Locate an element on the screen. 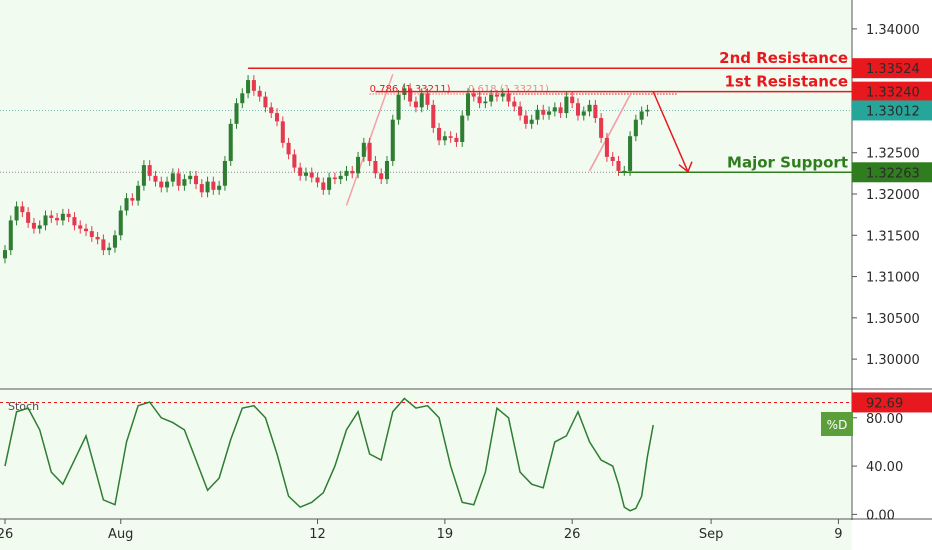 Image resolution: width=932 pixels, height=550 pixels. stoch-d-line is located at coordinates (329, 454).